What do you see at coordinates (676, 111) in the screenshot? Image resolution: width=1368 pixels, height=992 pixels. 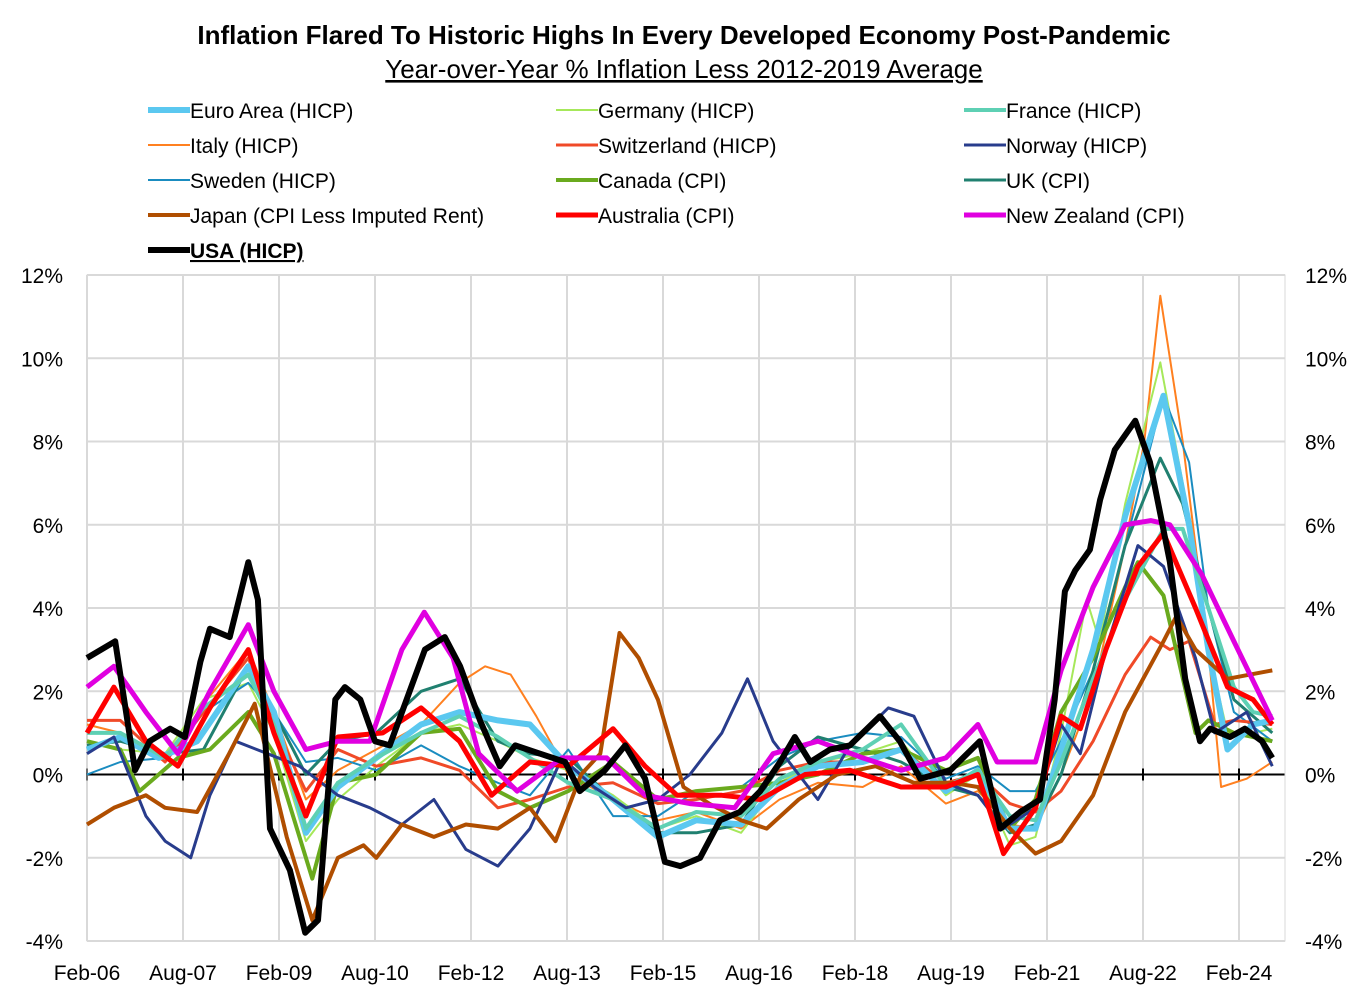 I see `legend-label: Germany (HICP)` at bounding box center [676, 111].